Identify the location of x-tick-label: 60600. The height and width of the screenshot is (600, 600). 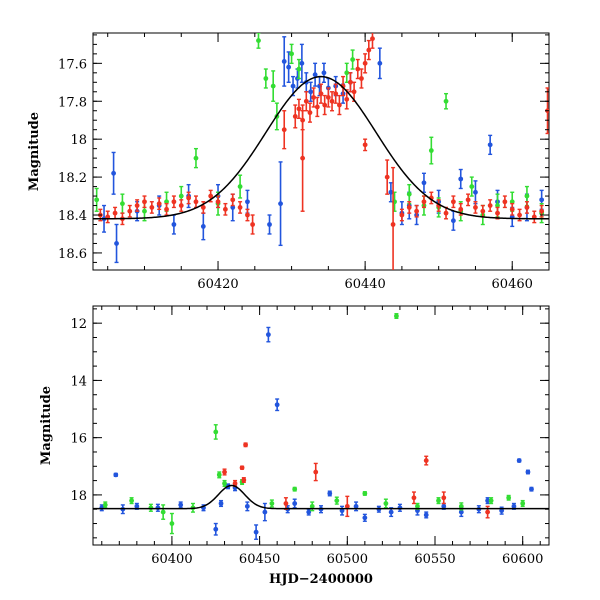
(522, 559).